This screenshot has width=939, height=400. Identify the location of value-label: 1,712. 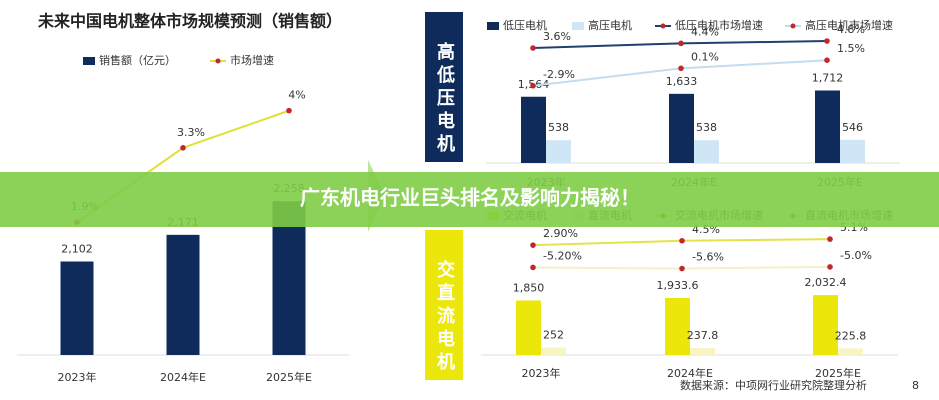
(828, 77).